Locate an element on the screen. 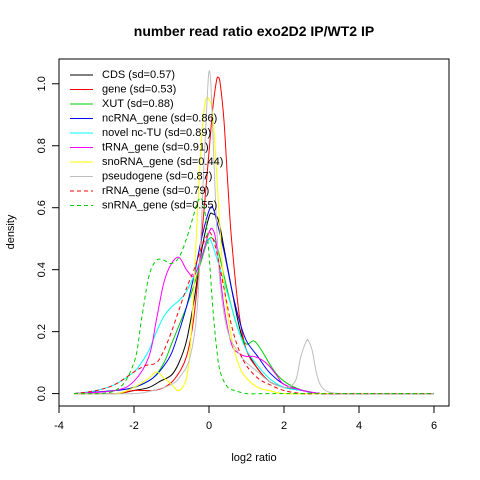  y-tick-label: 0.8 is located at coordinates (42, 145).